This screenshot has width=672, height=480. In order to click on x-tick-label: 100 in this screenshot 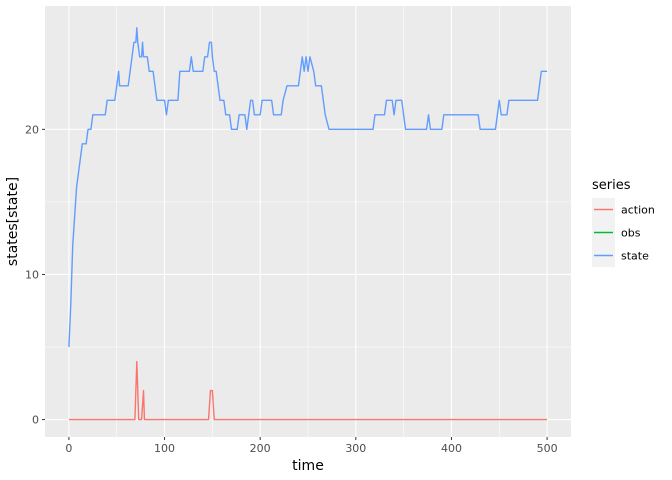, I will do `click(164, 448)`.